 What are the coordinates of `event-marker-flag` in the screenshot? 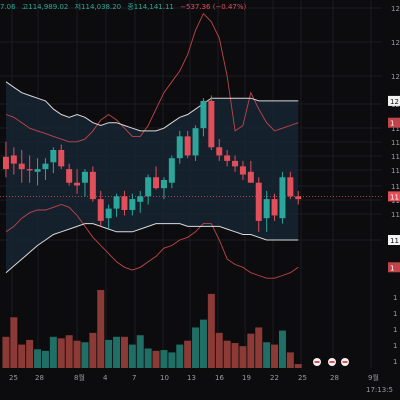 It's located at (345, 362).